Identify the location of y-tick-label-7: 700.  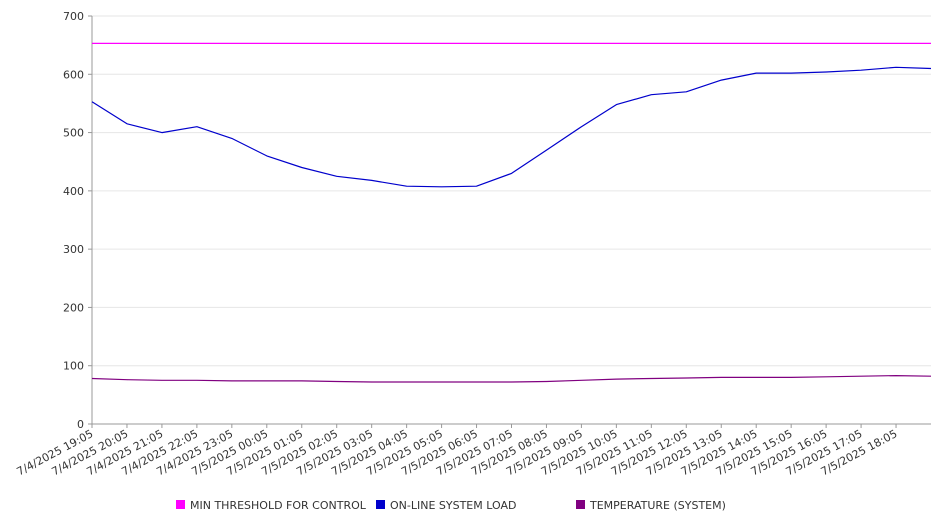
(73, 16).